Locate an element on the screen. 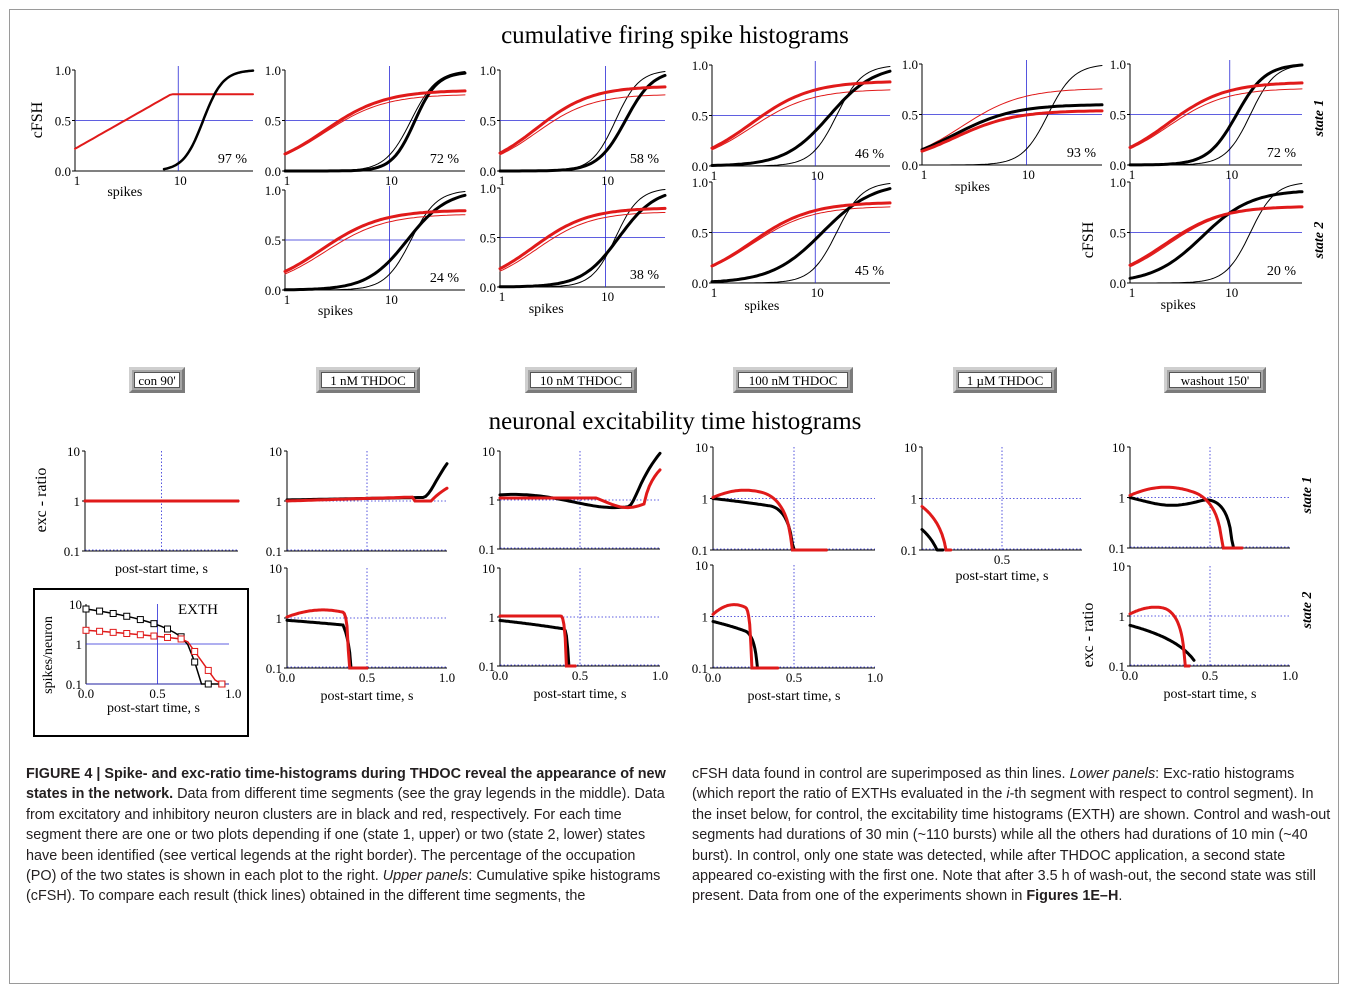 The image size is (1350, 993). segment-legend-label: 10 nM THDOC is located at coordinates (581, 380).